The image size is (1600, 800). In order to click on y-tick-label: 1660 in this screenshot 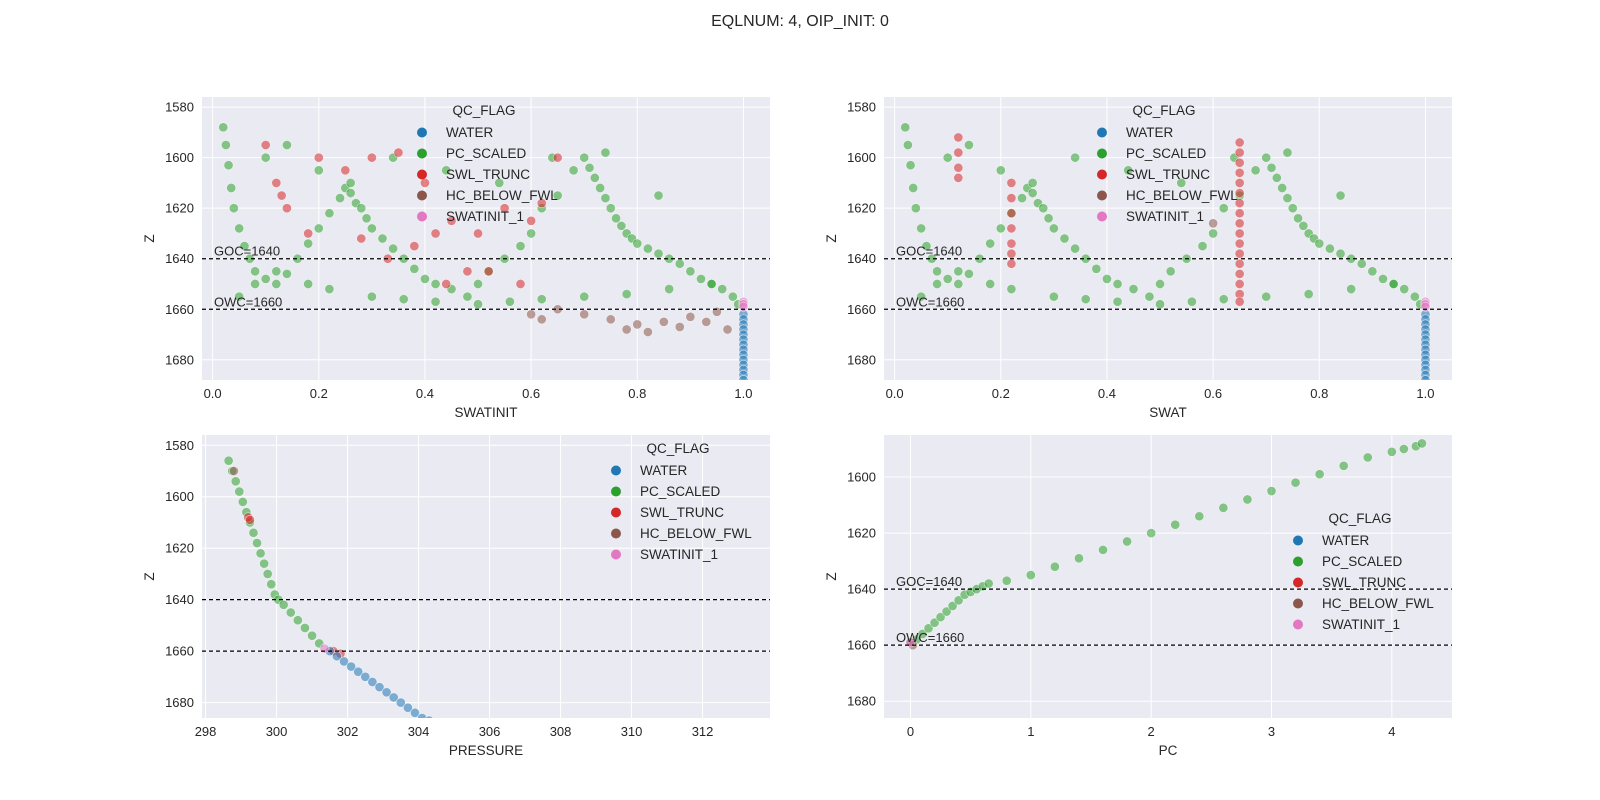, I will do `click(179, 309)`.